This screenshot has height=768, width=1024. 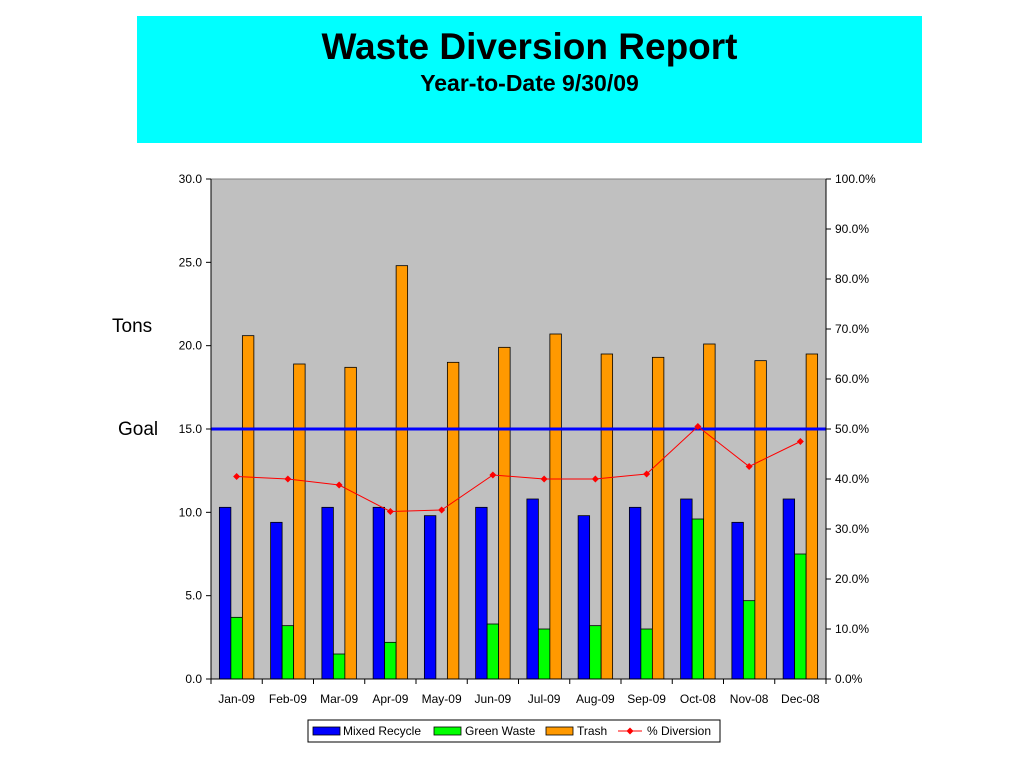 I want to click on left-axis-tick-label: 15.0, so click(x=191, y=429).